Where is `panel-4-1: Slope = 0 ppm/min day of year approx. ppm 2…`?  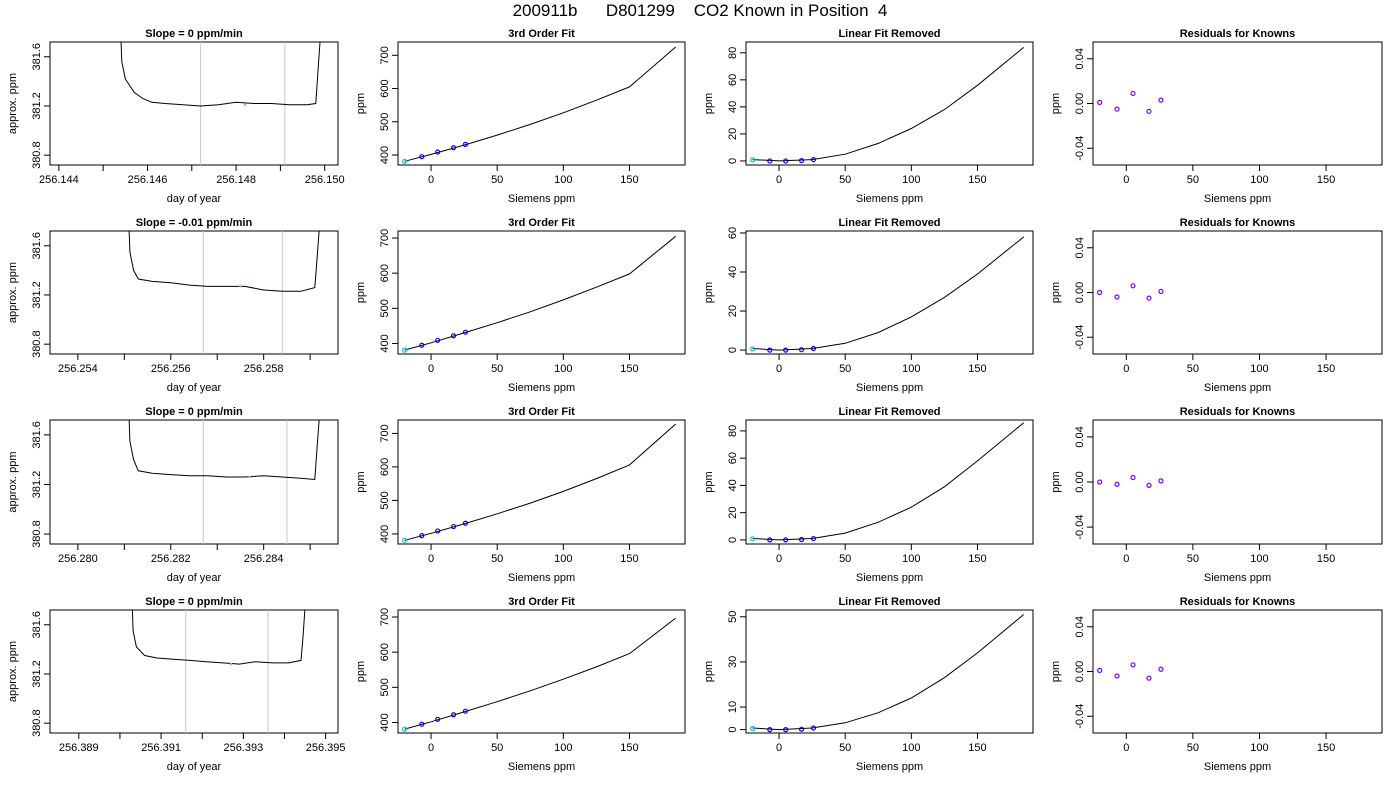
panel-4-1: Slope = 0 ppm/min day of year approx. ppm 2… is located at coordinates (176, 684).